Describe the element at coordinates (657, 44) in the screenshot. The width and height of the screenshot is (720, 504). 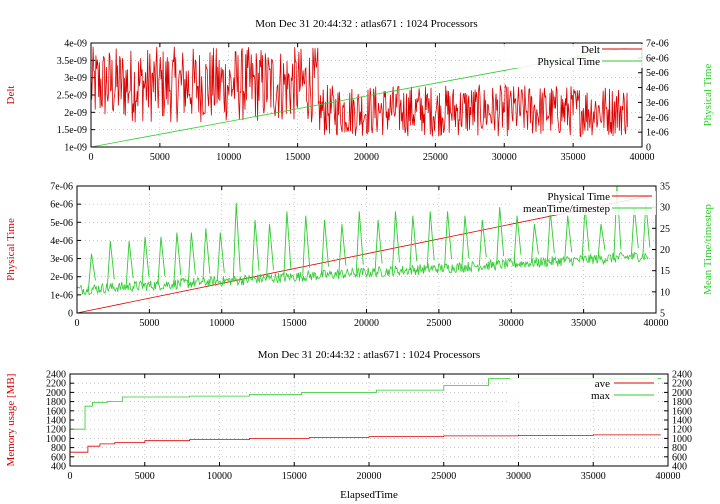
I see `y-right-tick-label: 7e-06` at that location.